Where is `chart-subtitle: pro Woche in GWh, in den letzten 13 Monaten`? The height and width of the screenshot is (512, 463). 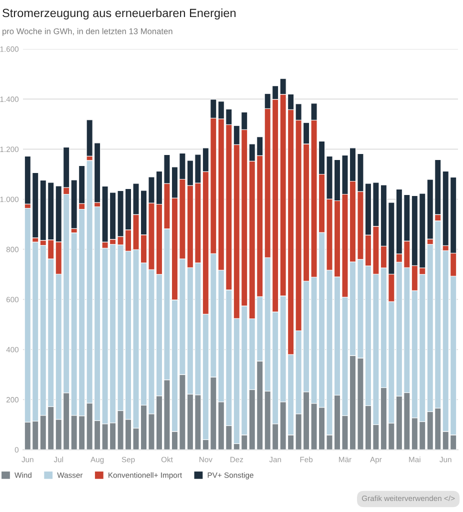 chart-subtitle: pro Woche in GWh, in den letzten 13 Monaten is located at coordinates (87, 32).